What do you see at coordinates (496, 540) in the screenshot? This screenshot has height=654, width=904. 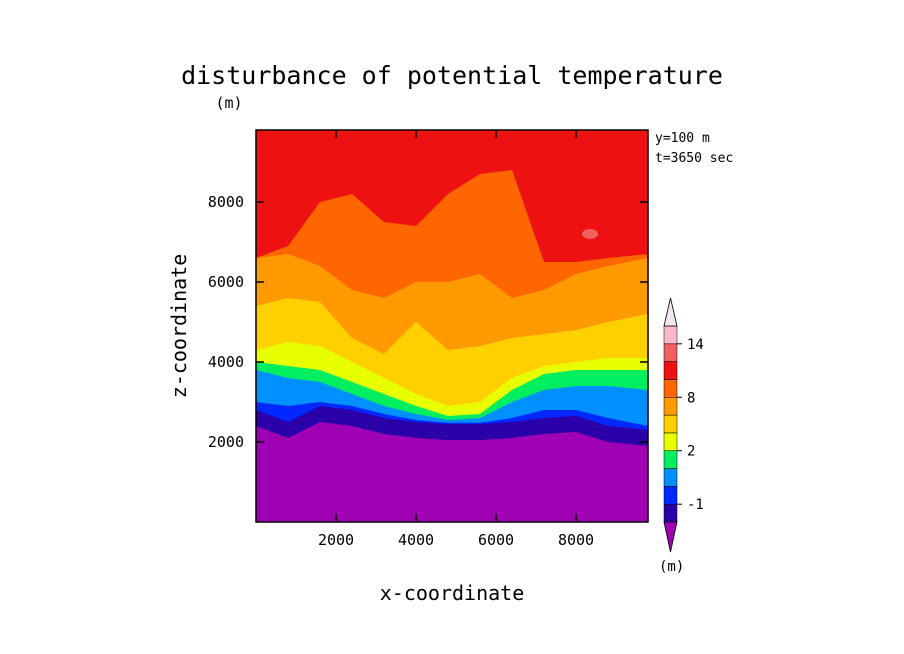 I see `x-tick-label: 6000` at bounding box center [496, 540].